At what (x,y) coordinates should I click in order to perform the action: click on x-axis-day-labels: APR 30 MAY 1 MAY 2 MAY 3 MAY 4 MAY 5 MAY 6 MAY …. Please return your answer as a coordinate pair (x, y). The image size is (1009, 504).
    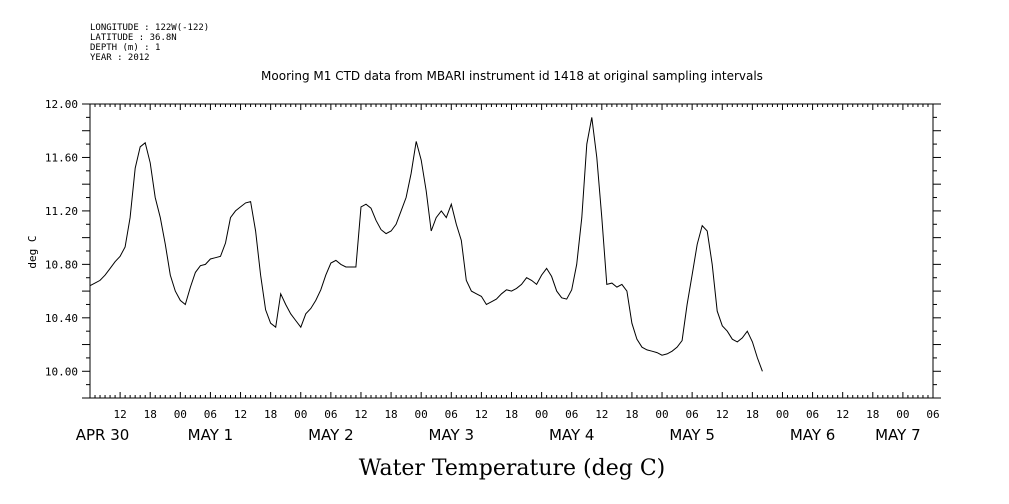
    Looking at the image, I should click on (498, 435).